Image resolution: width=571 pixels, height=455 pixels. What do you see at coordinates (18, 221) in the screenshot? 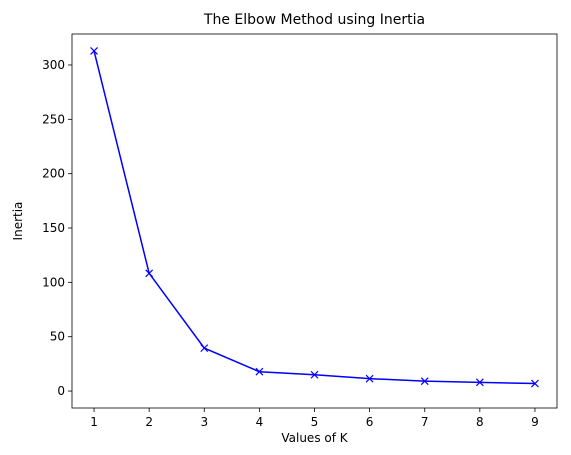
I see `y-axis-label: Inertia` at bounding box center [18, 221].